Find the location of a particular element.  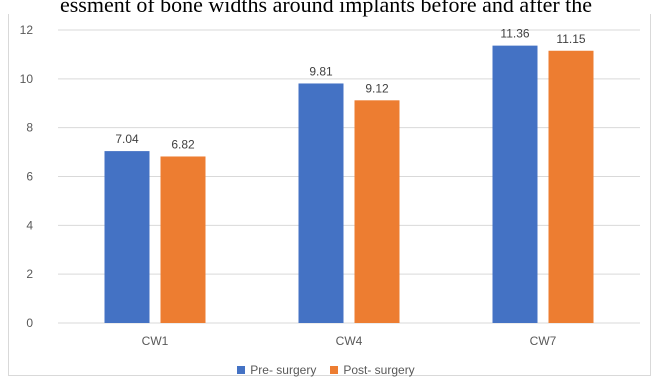

x-tick-label: CW7 is located at coordinates (543, 341).